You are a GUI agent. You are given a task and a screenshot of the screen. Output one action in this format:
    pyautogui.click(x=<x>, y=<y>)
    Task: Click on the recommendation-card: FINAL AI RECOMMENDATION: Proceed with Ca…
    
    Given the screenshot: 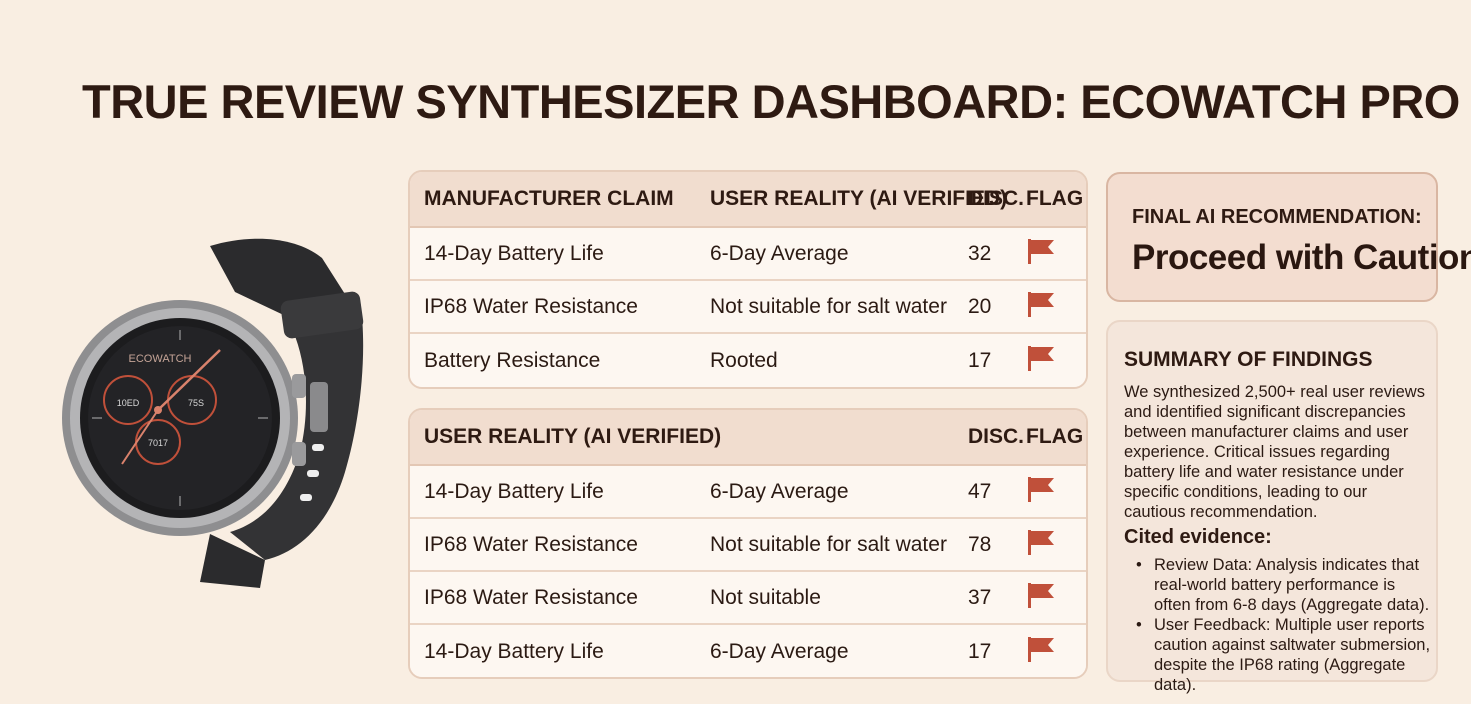 What is the action you would take?
    pyautogui.click(x=1288, y=237)
    